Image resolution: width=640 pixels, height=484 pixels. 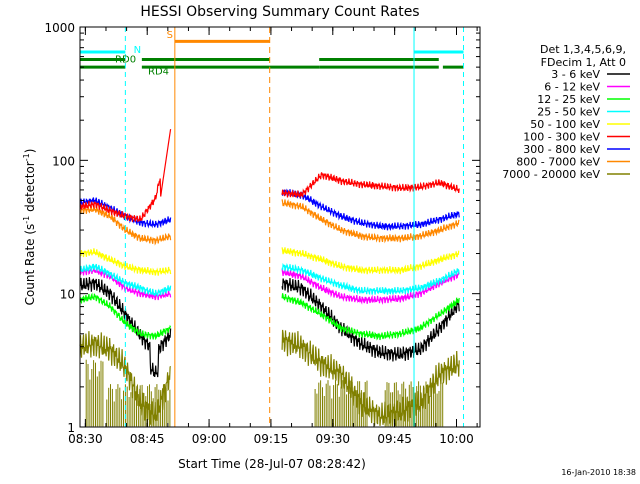 I want to click on x-tick-label: 09:00, so click(x=209, y=439).